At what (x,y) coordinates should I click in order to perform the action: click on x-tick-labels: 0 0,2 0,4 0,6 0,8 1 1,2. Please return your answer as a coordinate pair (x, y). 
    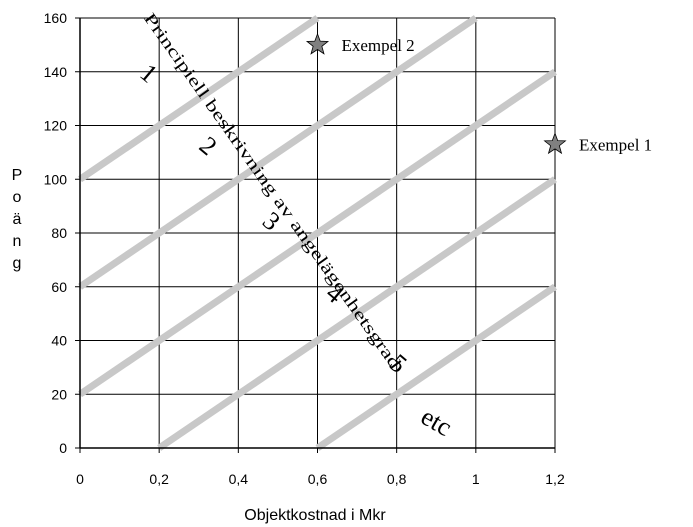
    Looking at the image, I should click on (320, 479).